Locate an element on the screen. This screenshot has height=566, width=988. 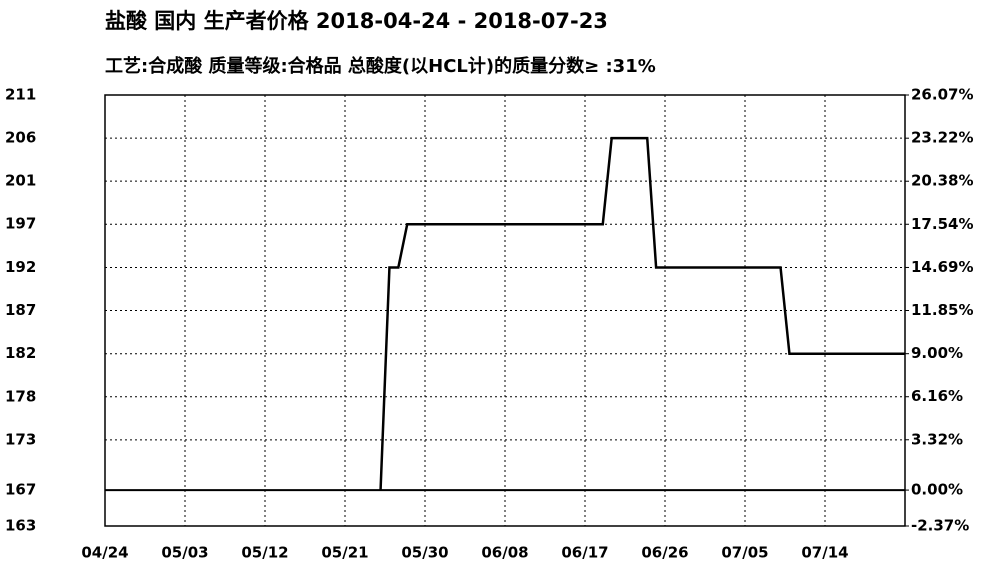
x-tick-label: 06/17 is located at coordinates (584, 553).